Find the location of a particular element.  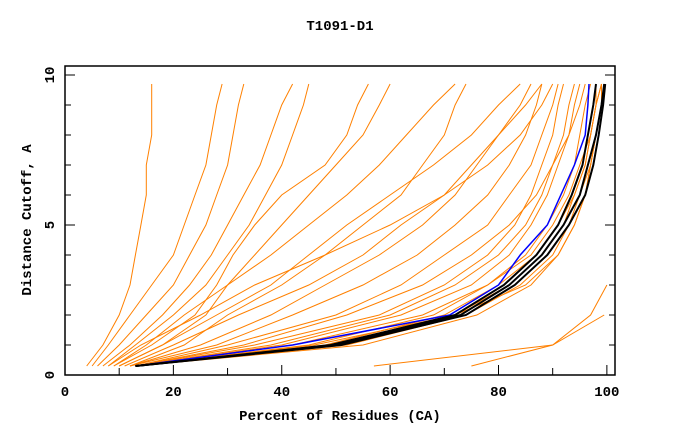

x-tick-label: 40 is located at coordinates (281, 393).